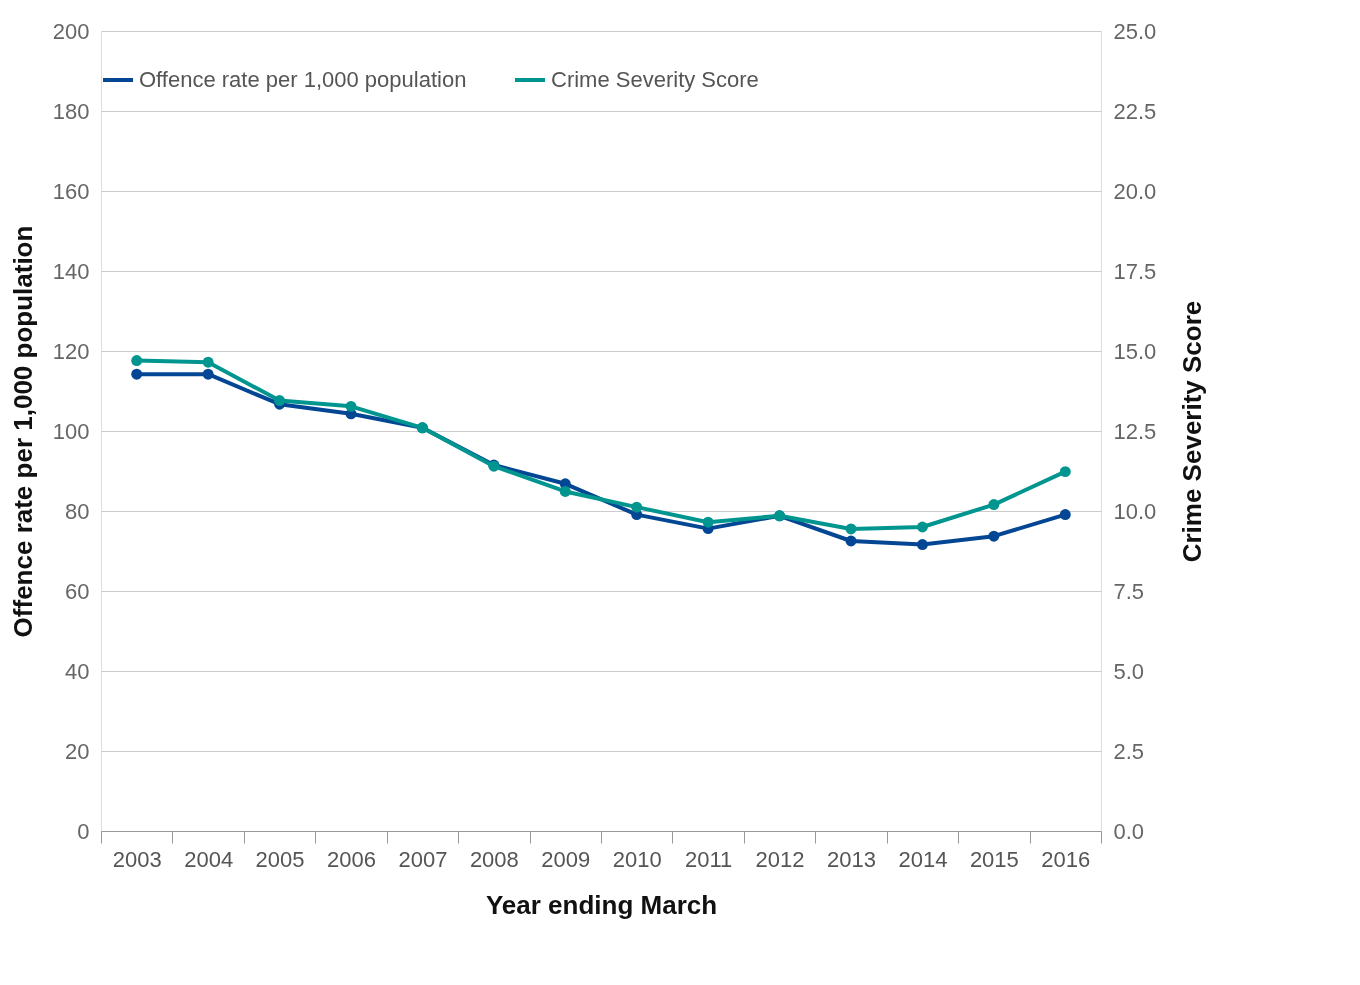  Describe the element at coordinates (77, 671) in the screenshot. I see `y-tick-label: 40` at that location.